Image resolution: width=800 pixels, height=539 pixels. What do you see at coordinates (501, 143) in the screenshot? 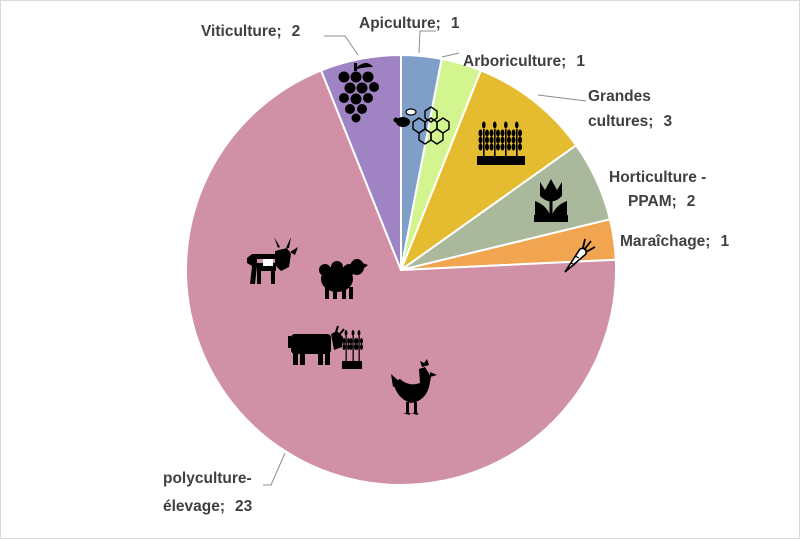
I see `wheat-icon` at bounding box center [501, 143].